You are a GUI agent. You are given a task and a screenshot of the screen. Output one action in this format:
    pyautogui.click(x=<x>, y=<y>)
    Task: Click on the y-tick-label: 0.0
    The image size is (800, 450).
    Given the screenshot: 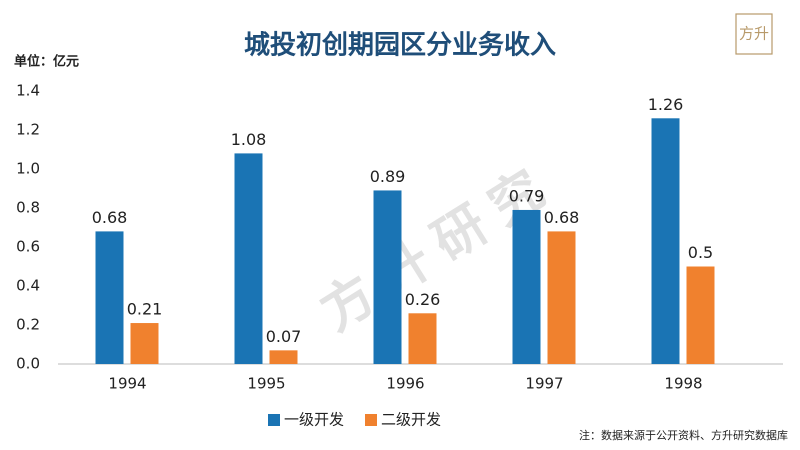 What is the action you would take?
    pyautogui.click(x=28, y=364)
    